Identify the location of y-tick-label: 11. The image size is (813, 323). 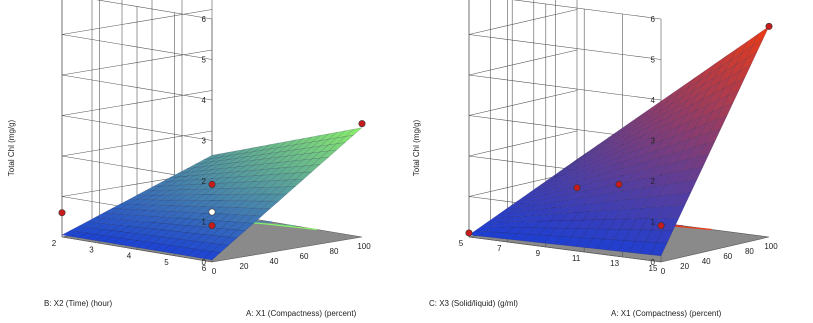
(576, 258).